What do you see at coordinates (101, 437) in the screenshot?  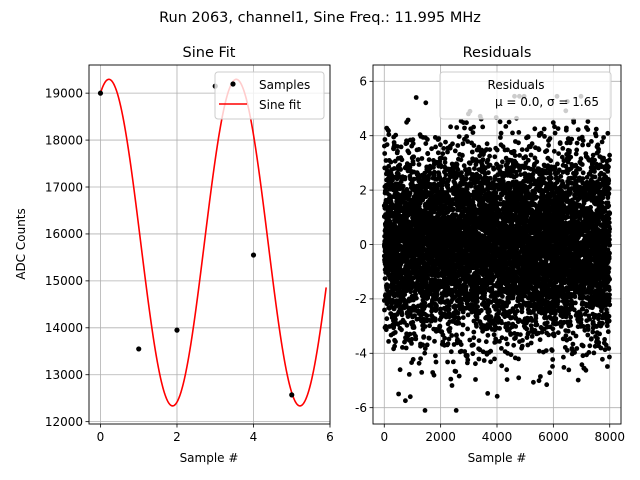 I see `sine-fit-xtick-label: 0` at bounding box center [101, 437].